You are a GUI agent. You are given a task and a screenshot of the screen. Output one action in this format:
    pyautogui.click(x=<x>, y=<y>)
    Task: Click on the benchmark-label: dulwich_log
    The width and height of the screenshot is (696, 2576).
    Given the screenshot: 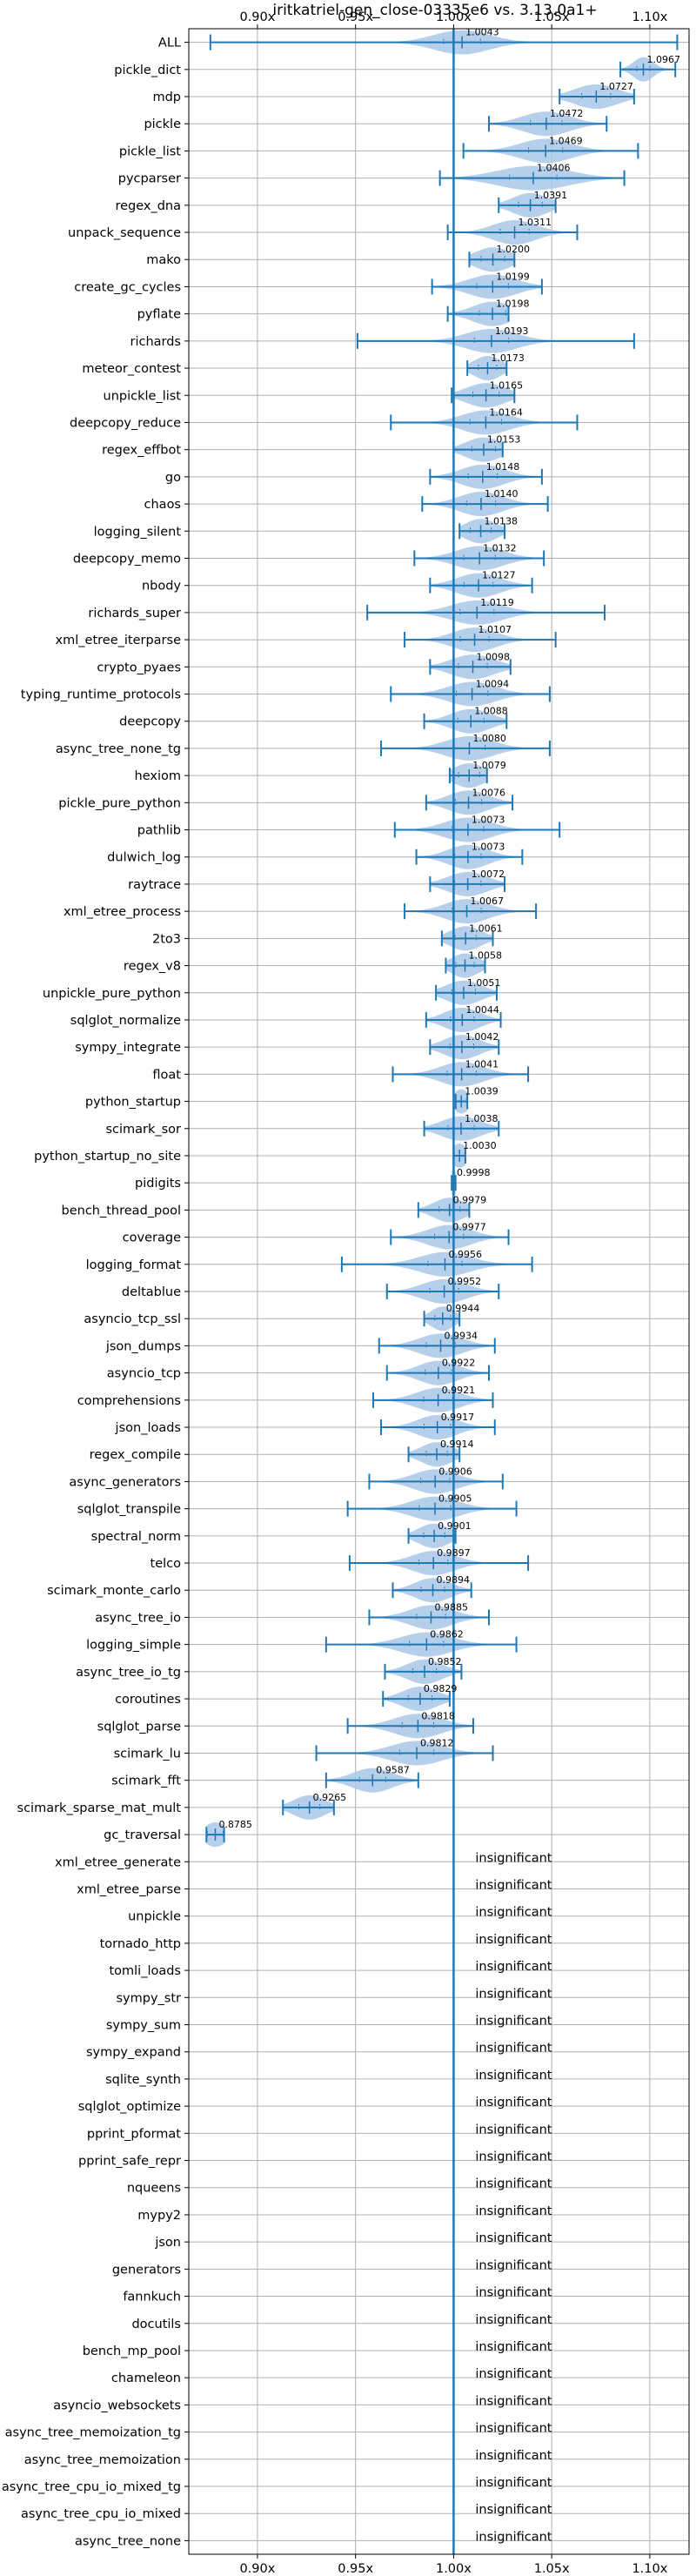 What is the action you would take?
    pyautogui.click(x=144, y=858)
    